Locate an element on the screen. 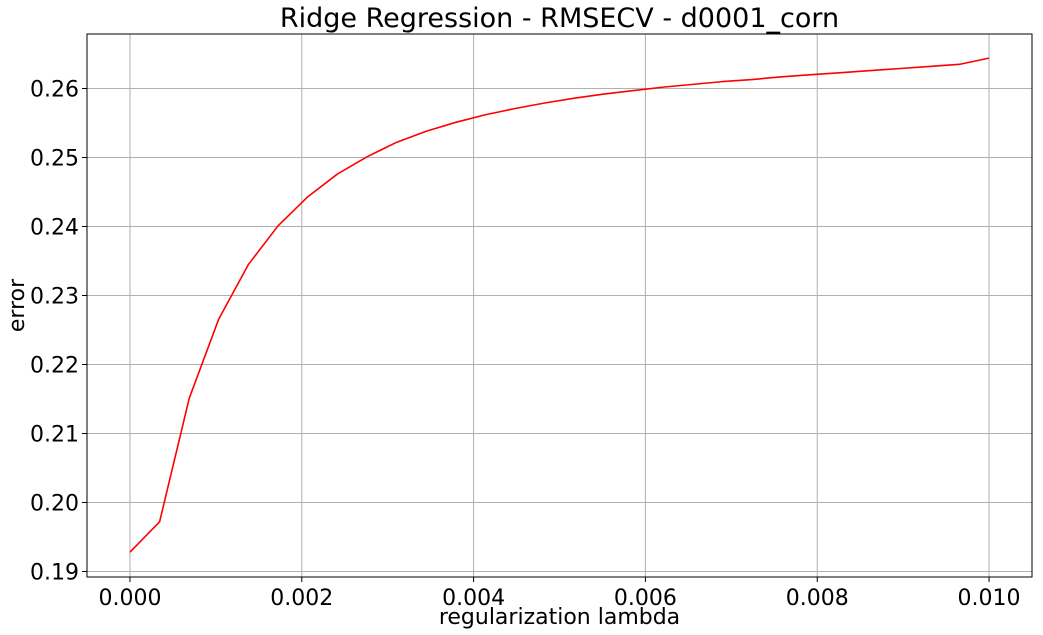 The width and height of the screenshot is (1043, 635). x-tick-label: 0.002 is located at coordinates (301, 598).